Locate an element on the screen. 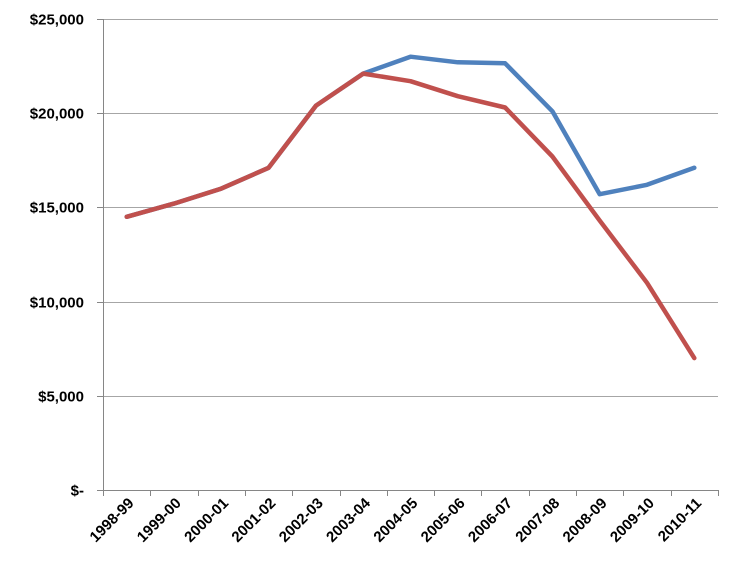  x-tick-label: 2007-08 is located at coordinates (537, 520).